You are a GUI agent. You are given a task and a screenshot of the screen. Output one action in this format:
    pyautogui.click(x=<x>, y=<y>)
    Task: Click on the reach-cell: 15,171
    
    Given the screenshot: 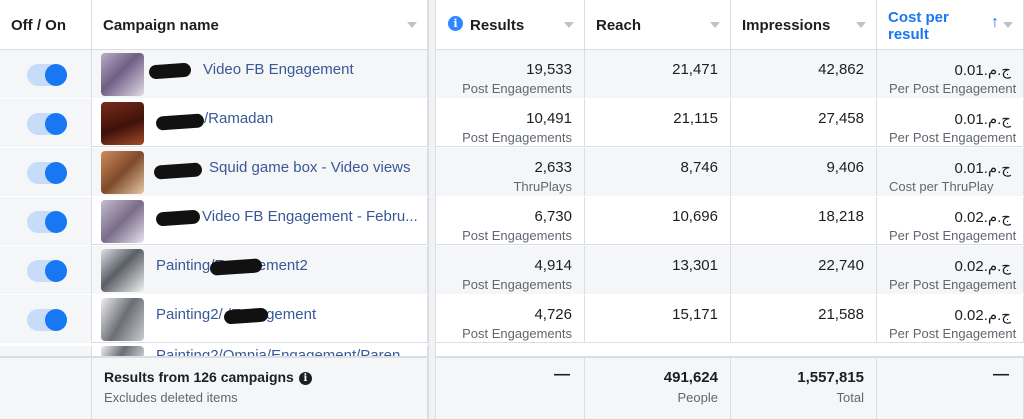 What is the action you would take?
    pyautogui.click(x=658, y=319)
    